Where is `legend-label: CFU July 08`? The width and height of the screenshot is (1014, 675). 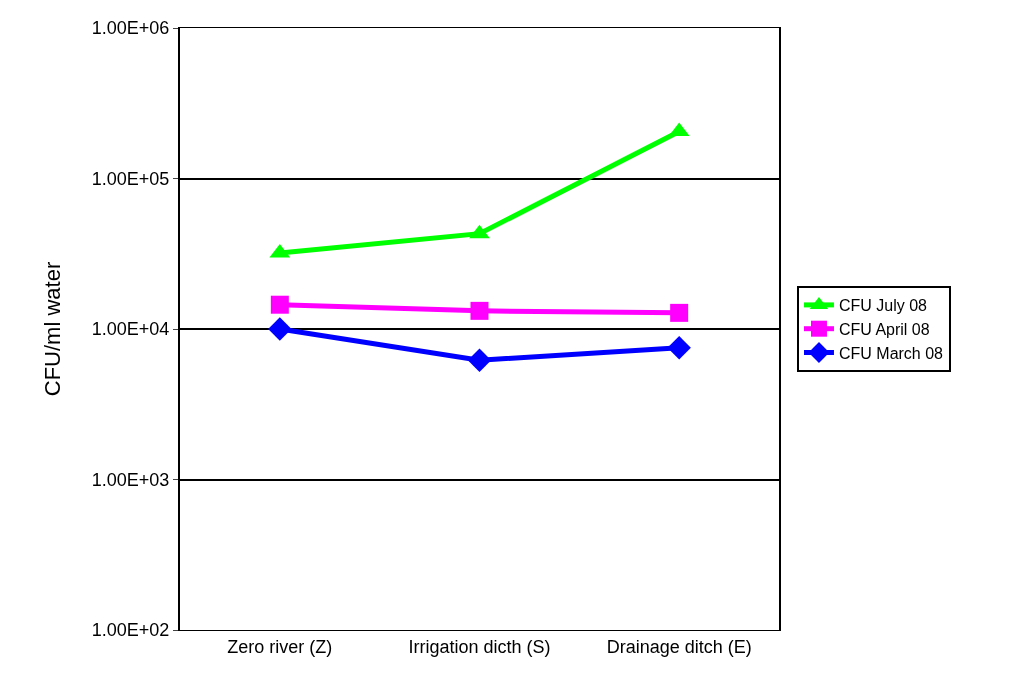
legend-label: CFU July 08 is located at coordinates (883, 306).